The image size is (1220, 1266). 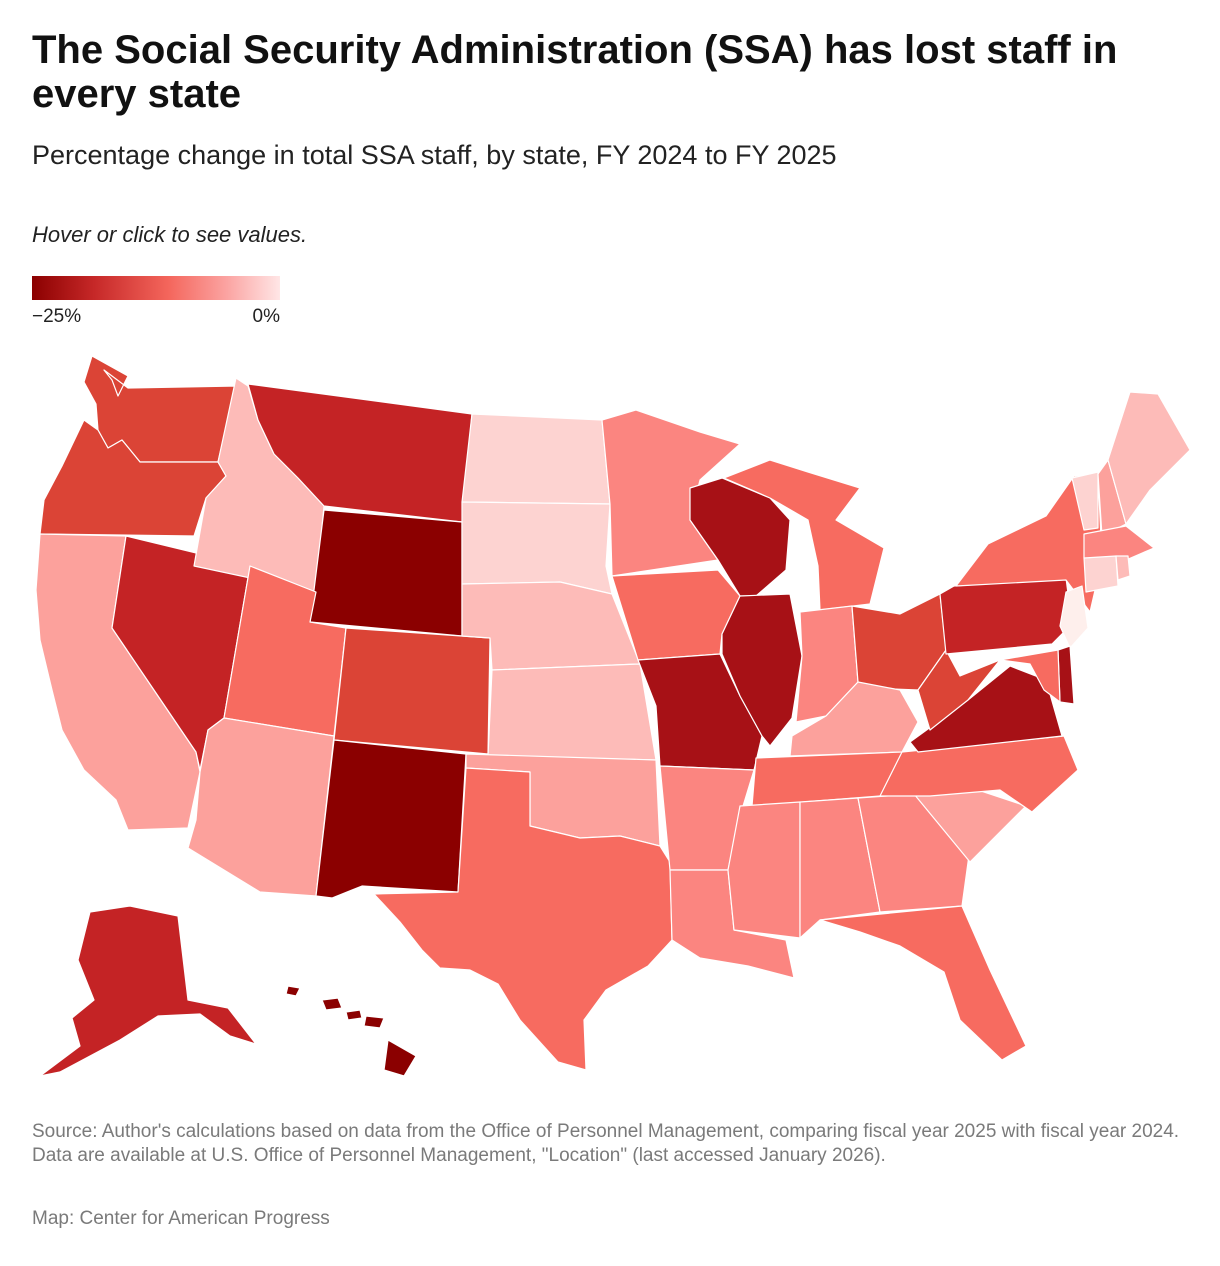 What do you see at coordinates (762, 670) in the screenshot?
I see `state-illinois` at bounding box center [762, 670].